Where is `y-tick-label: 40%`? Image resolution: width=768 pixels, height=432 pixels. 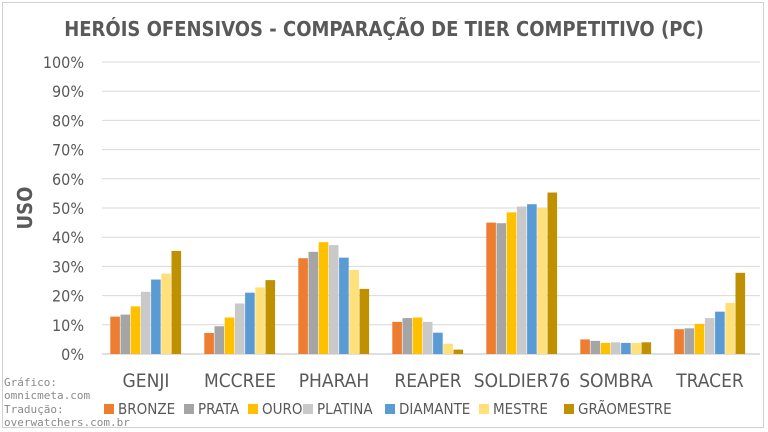
y-tick-label: 40% is located at coordinates (68, 237).